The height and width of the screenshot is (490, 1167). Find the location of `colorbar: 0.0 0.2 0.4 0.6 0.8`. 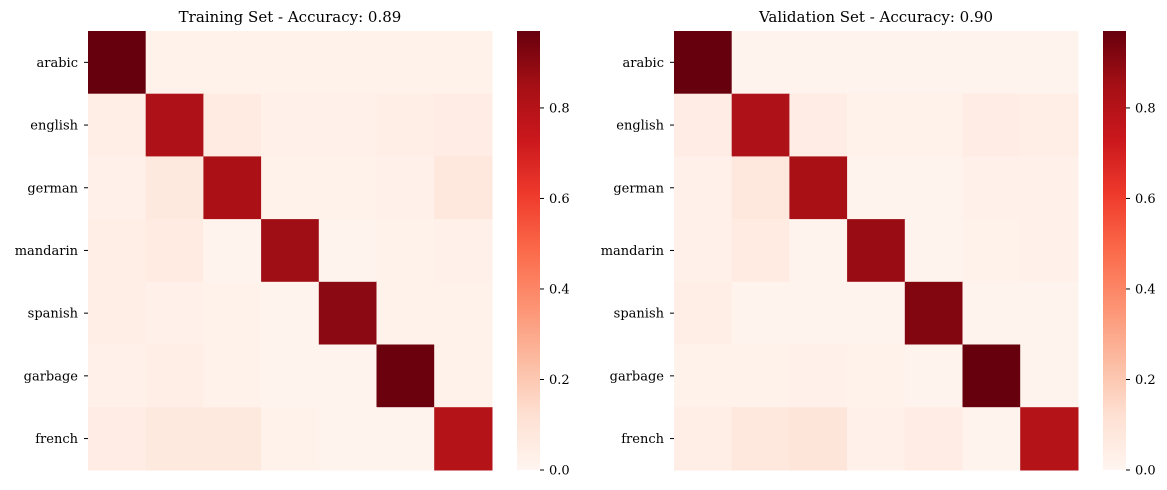

colorbar: 0.0 0.2 0.4 0.6 0.8 is located at coordinates (543, 255).